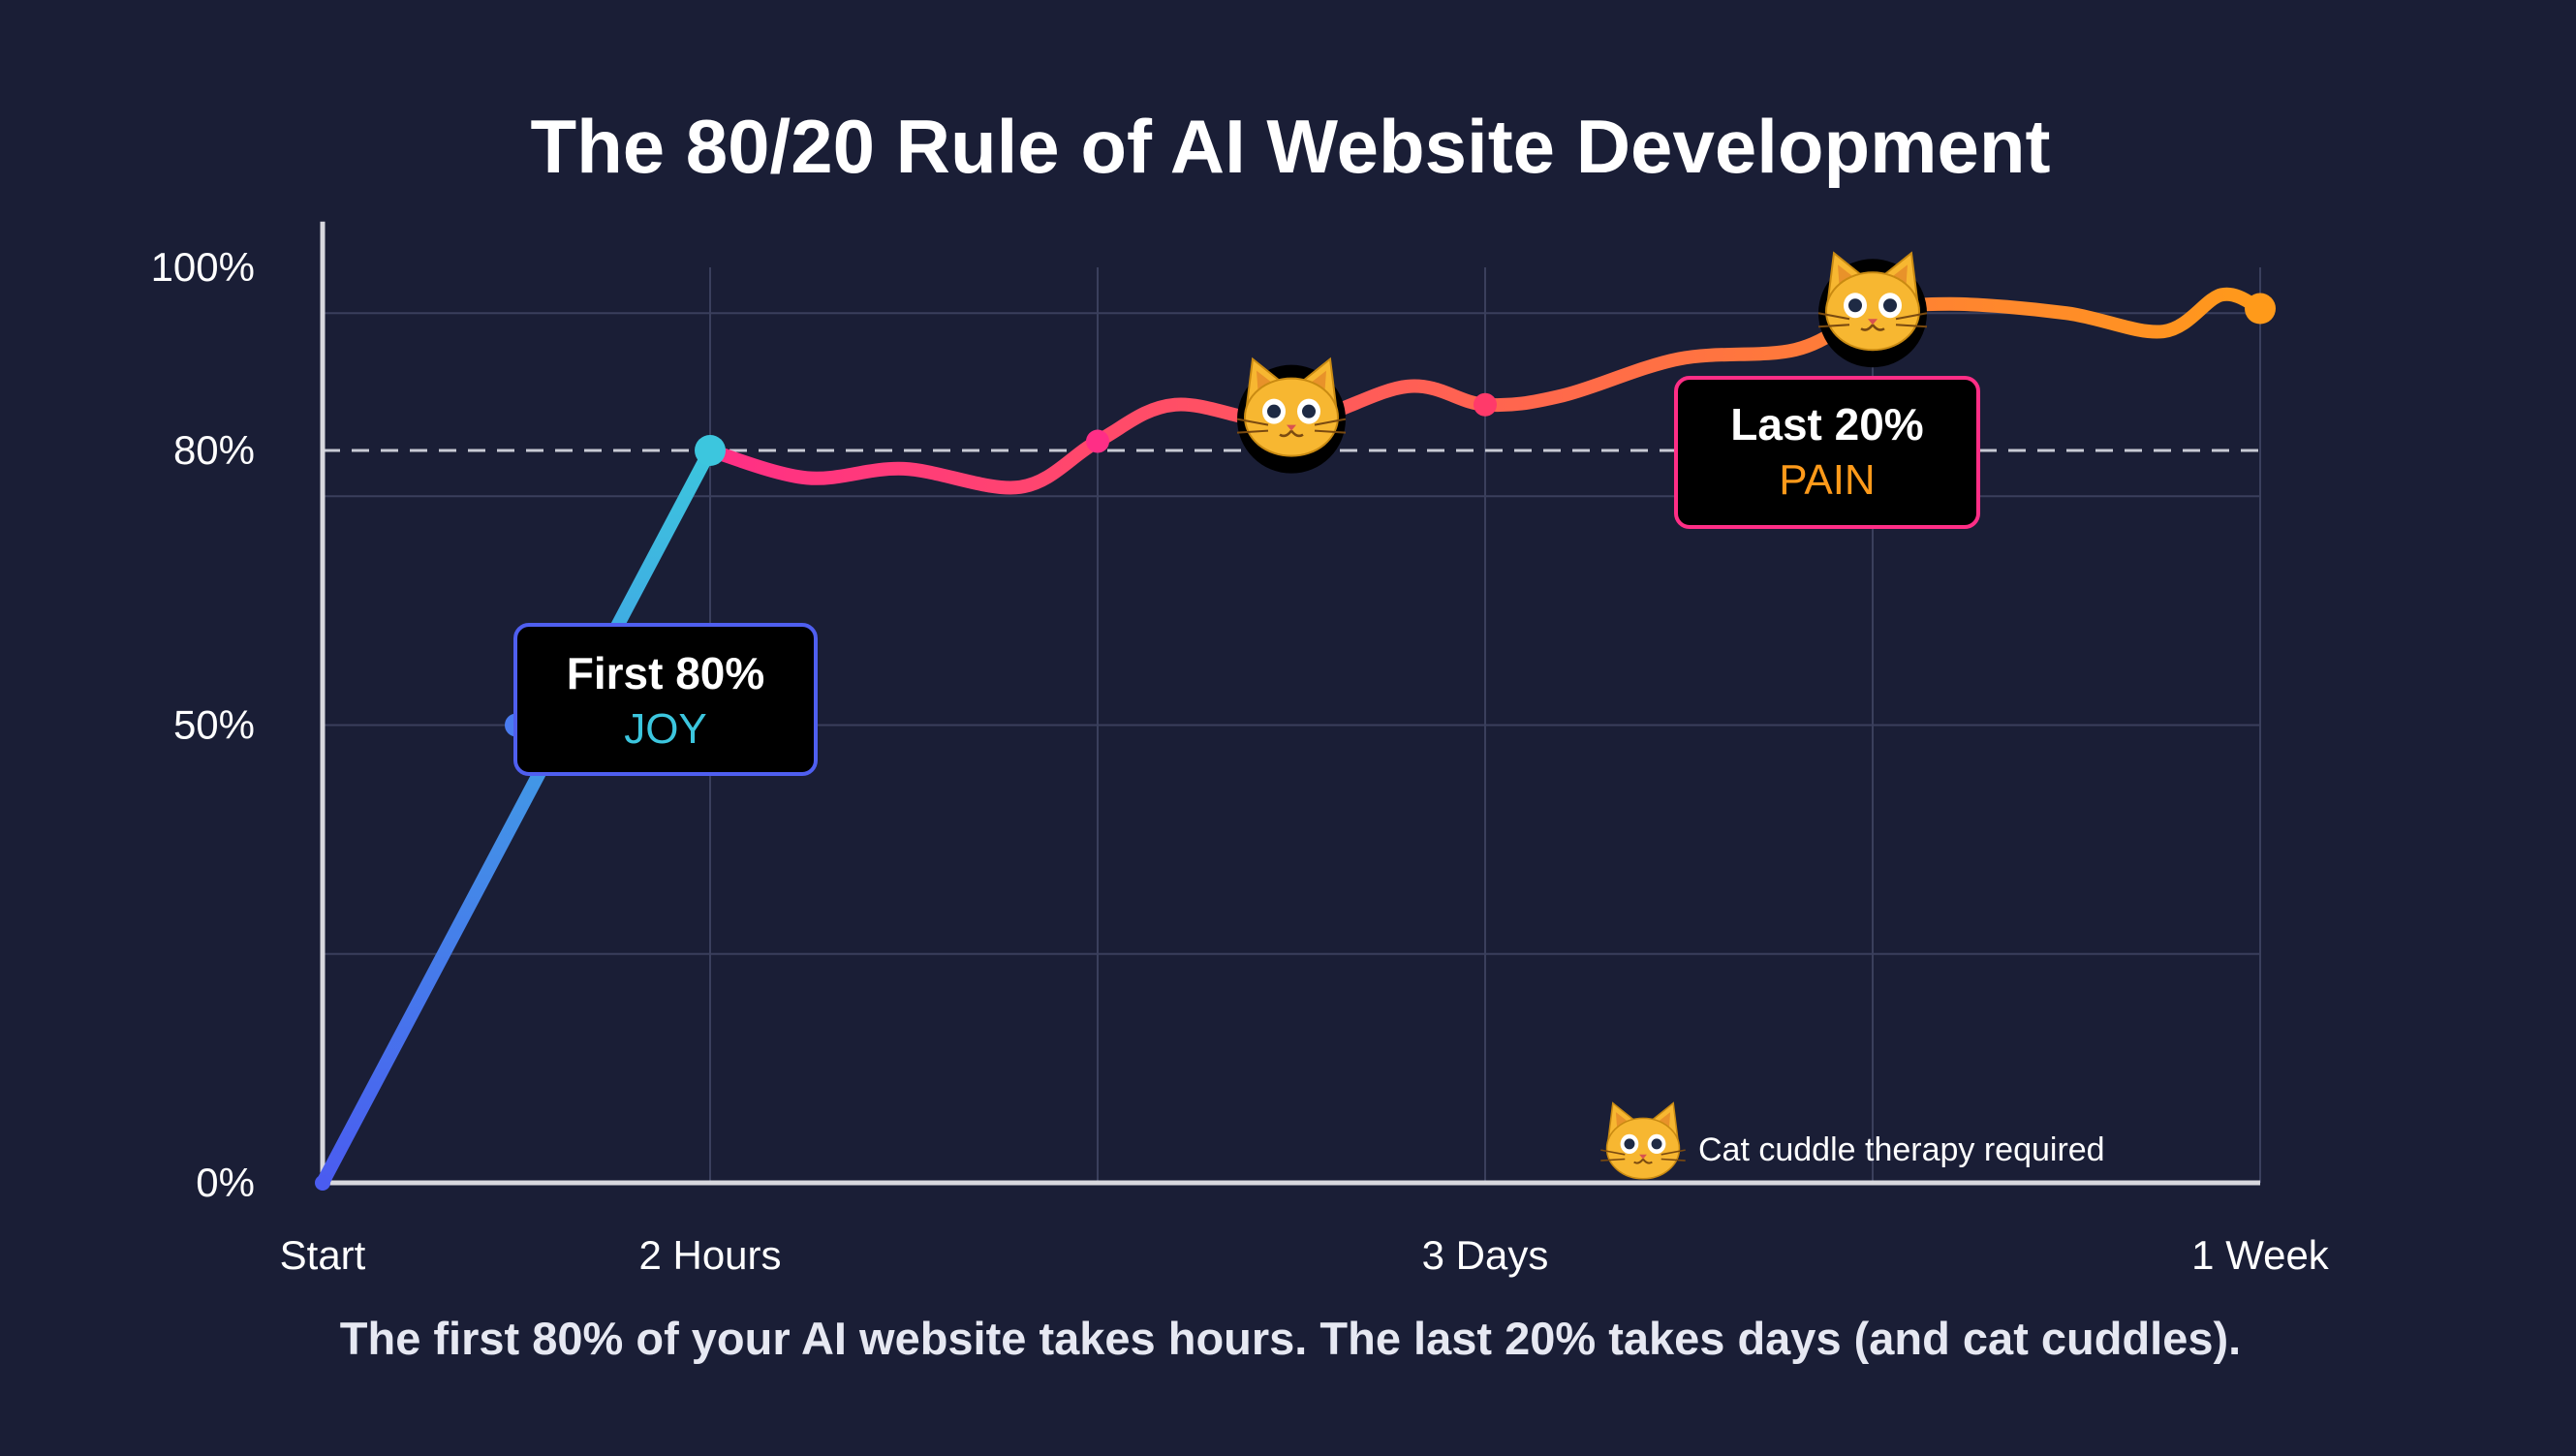  I want to click on y-tick-label: 50%, so click(214, 725).